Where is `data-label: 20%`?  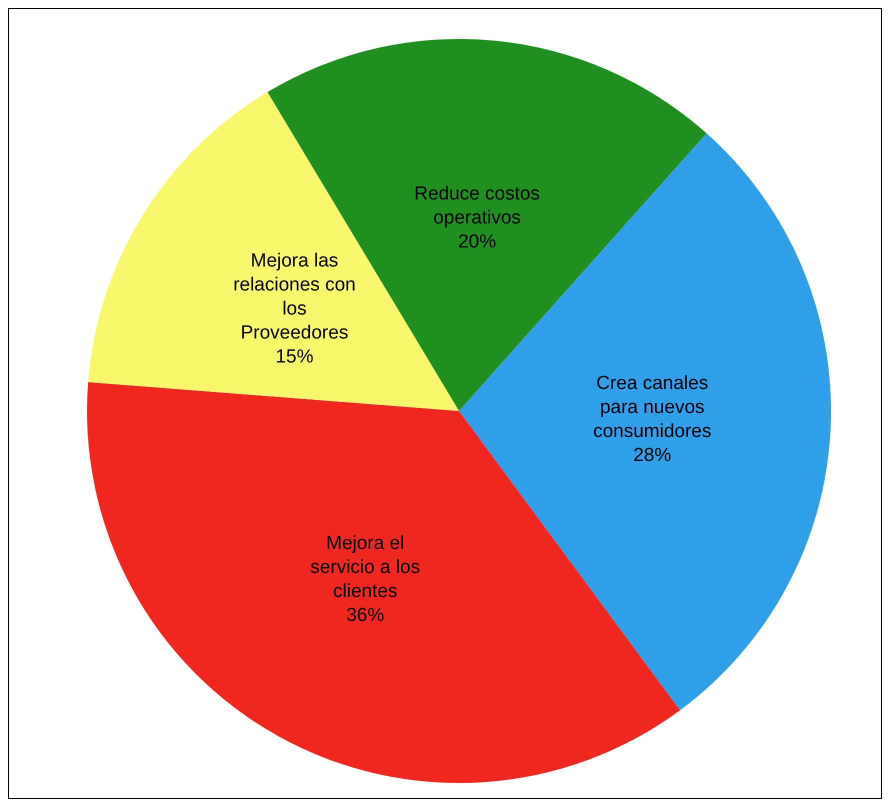 data-label: 20% is located at coordinates (477, 241).